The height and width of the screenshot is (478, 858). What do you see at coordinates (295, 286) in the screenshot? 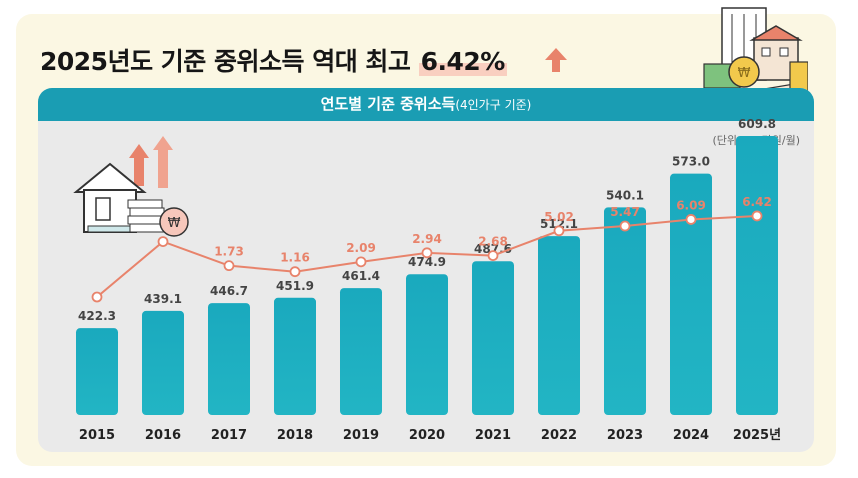
I see `bar-value-label: 451.9` at bounding box center [295, 286].